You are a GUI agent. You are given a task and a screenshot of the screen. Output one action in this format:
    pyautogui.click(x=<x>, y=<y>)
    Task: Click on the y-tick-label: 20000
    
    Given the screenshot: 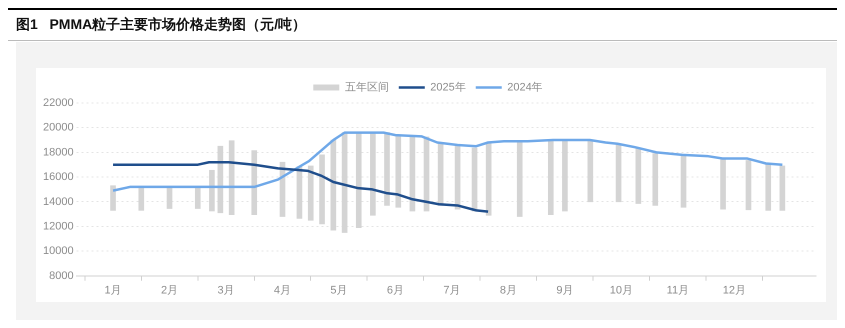 What is the action you would take?
    pyautogui.click(x=58, y=128)
    